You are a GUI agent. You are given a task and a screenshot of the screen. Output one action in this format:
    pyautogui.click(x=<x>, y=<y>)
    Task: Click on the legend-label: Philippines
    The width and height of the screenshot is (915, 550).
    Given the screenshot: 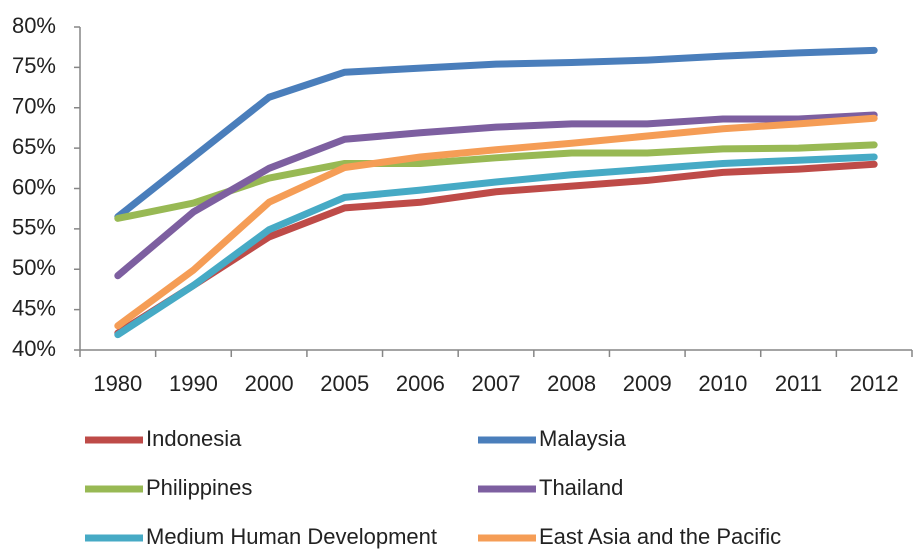 What is the action you would take?
    pyautogui.click(x=199, y=487)
    